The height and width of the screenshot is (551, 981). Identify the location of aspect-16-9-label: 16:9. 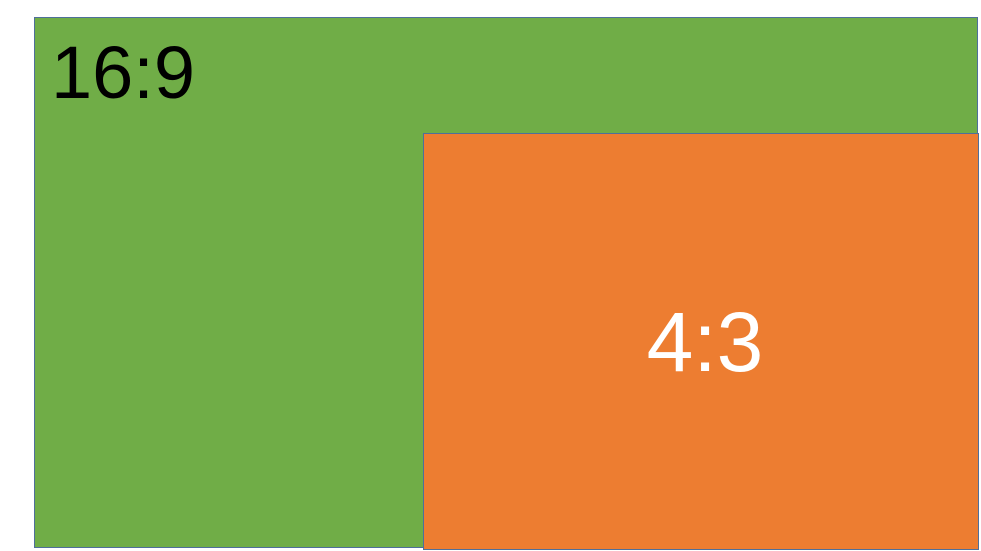
(123, 72).